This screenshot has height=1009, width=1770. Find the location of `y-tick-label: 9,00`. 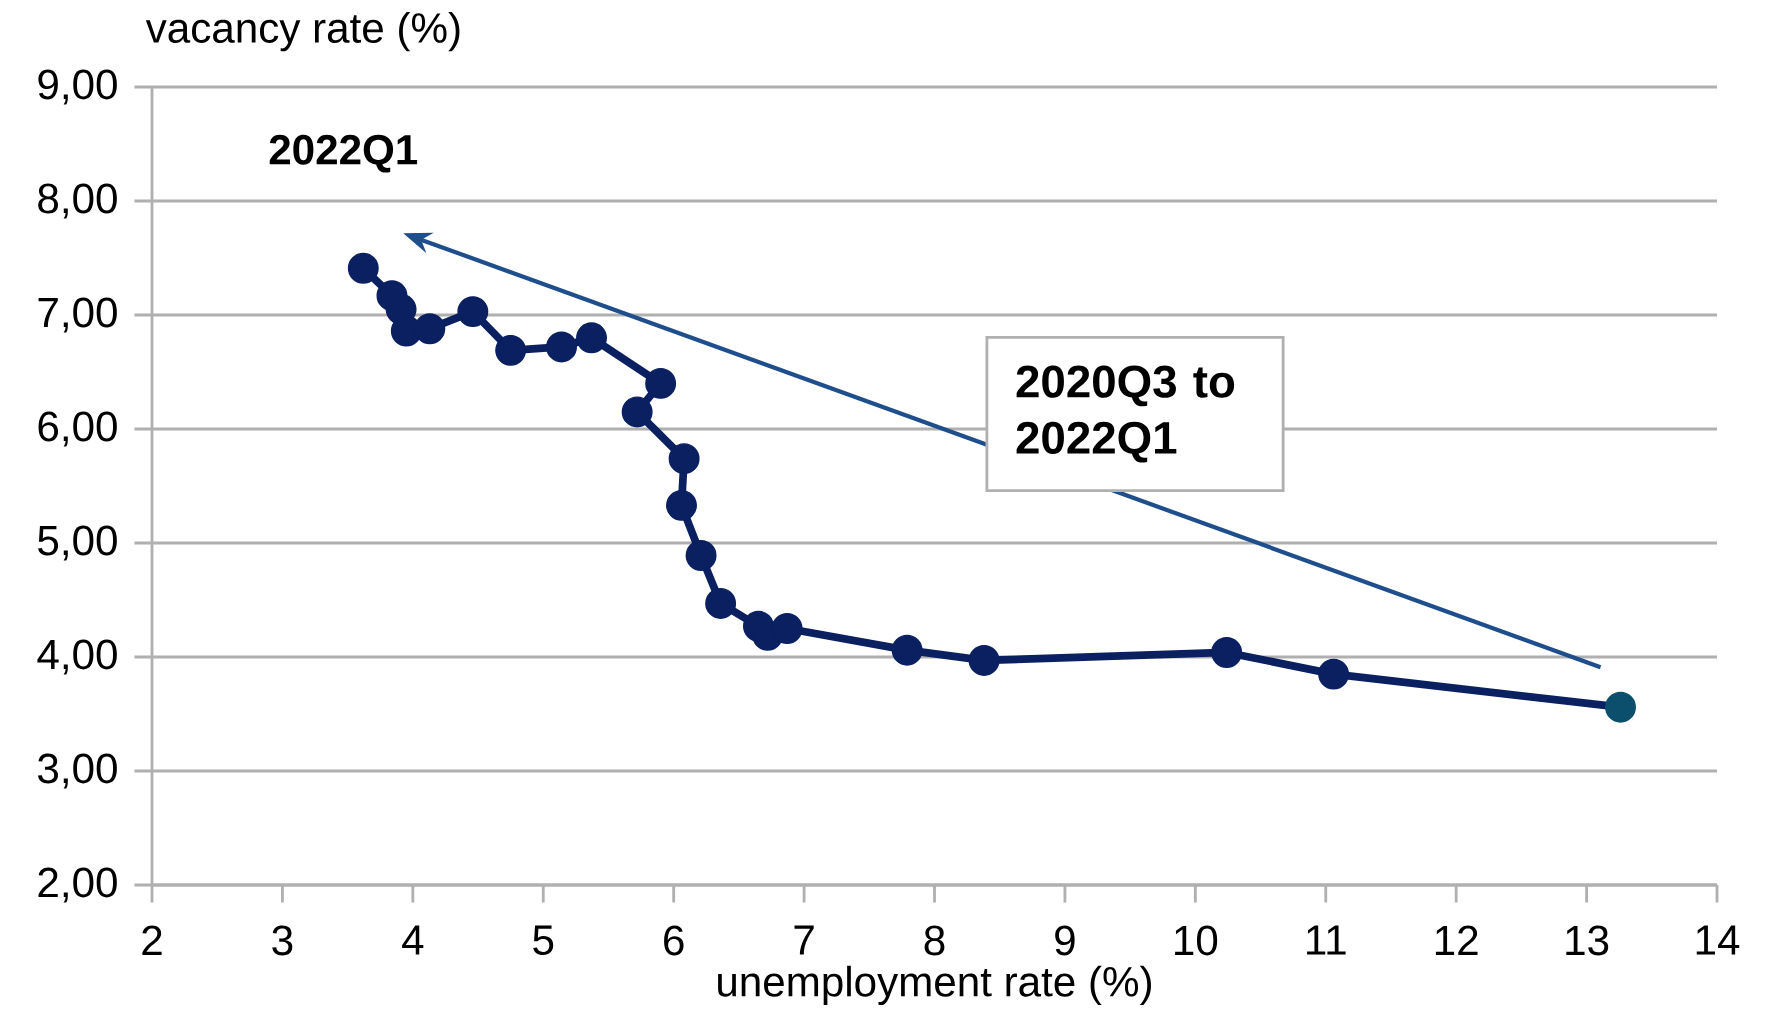

y-tick-label: 9,00 is located at coordinates (77, 87).